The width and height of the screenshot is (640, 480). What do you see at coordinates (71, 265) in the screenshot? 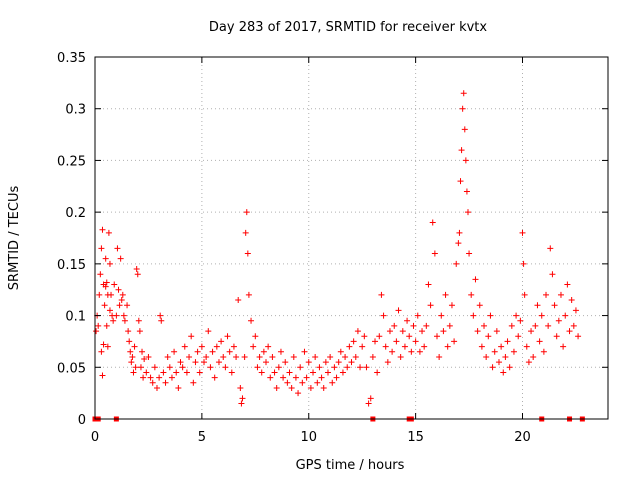
I see `y-tick-label: 0.15` at bounding box center [71, 265].